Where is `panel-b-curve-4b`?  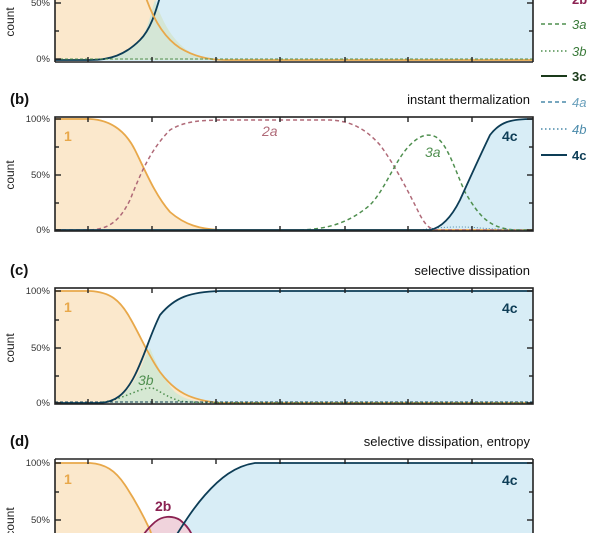
panel-b-curve-4b is located at coordinates (476, 228).